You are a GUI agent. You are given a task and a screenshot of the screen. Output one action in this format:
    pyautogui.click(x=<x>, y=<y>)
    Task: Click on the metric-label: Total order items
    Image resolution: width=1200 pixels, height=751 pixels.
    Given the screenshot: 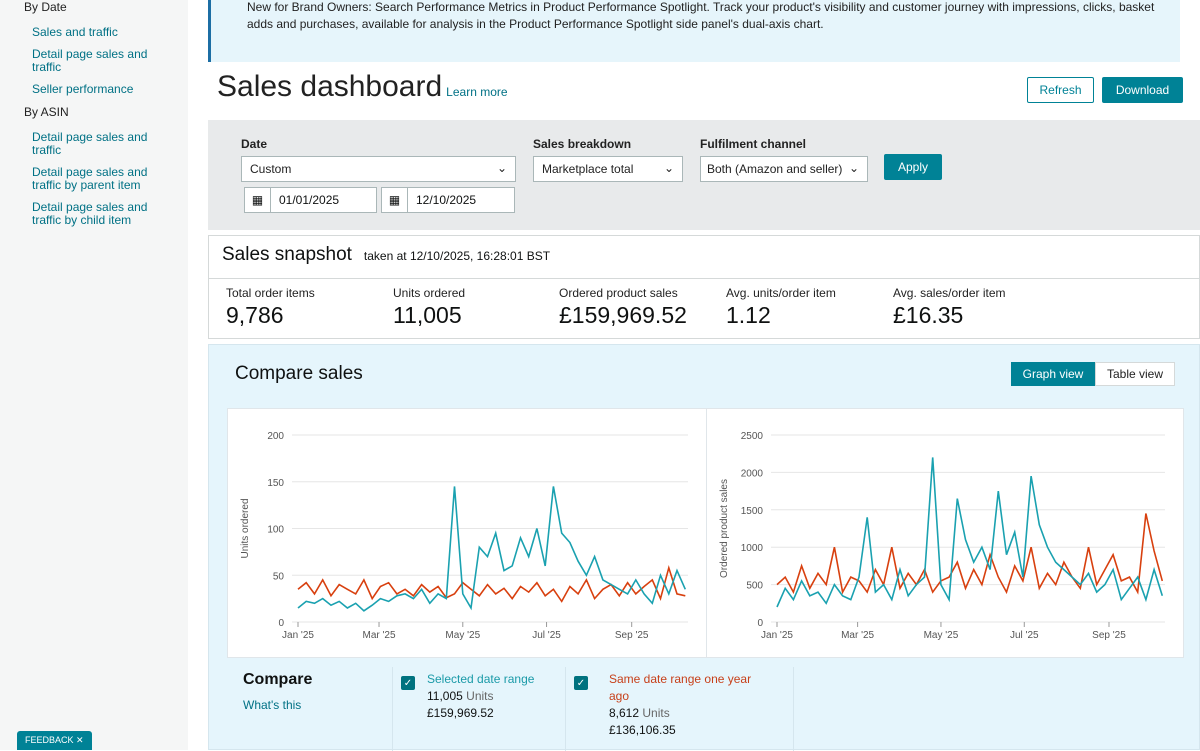 What is the action you would take?
    pyautogui.click(x=270, y=293)
    